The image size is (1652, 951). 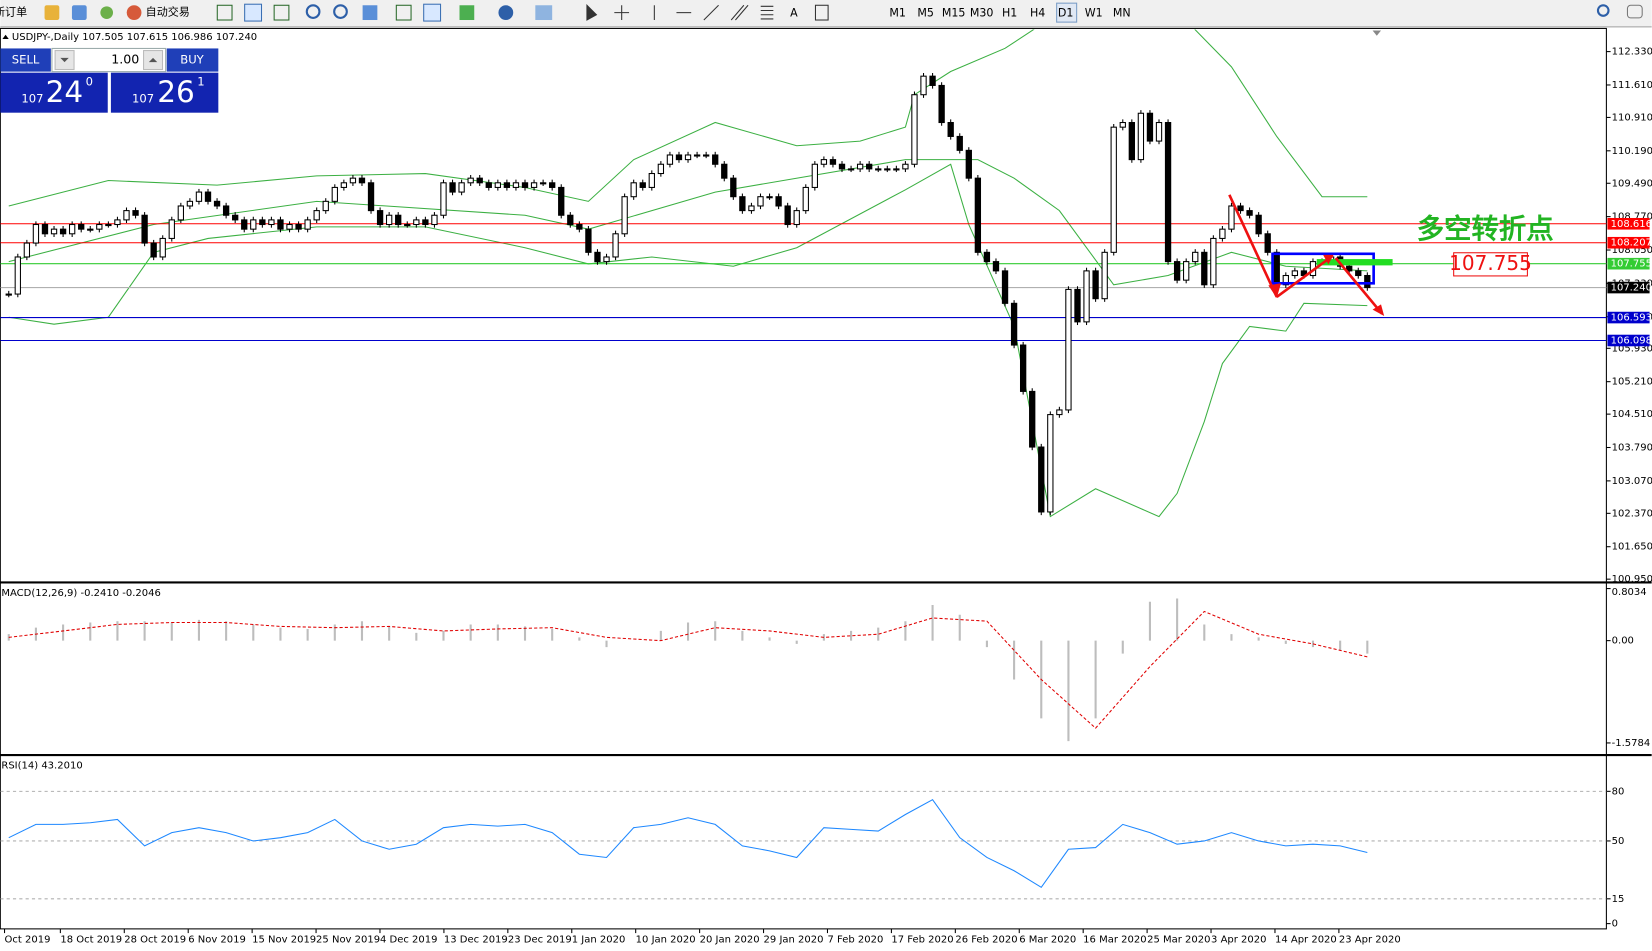 I want to click on search-icon, so click(x=1603, y=10).